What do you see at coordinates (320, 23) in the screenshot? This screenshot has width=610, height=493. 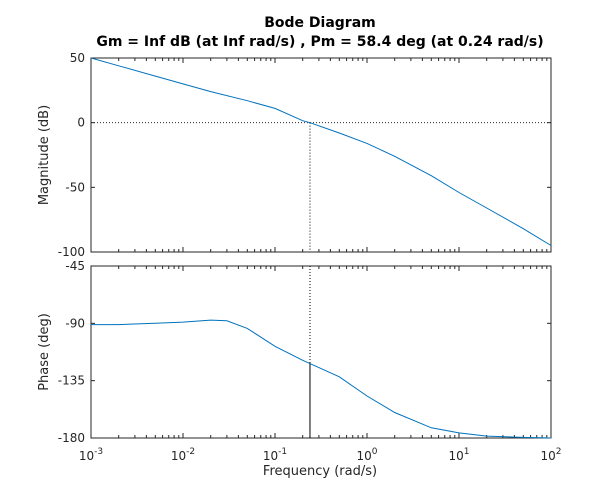 I see `chart-title: Bode Diagram` at bounding box center [320, 23].